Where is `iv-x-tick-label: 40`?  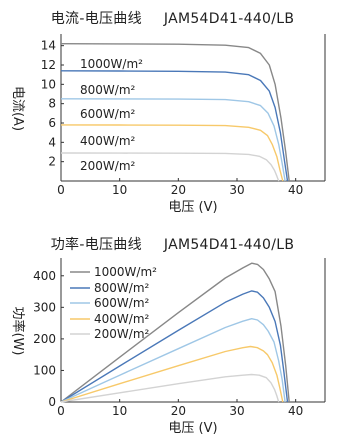 iv-x-tick-label: 40 is located at coordinates (295, 190).